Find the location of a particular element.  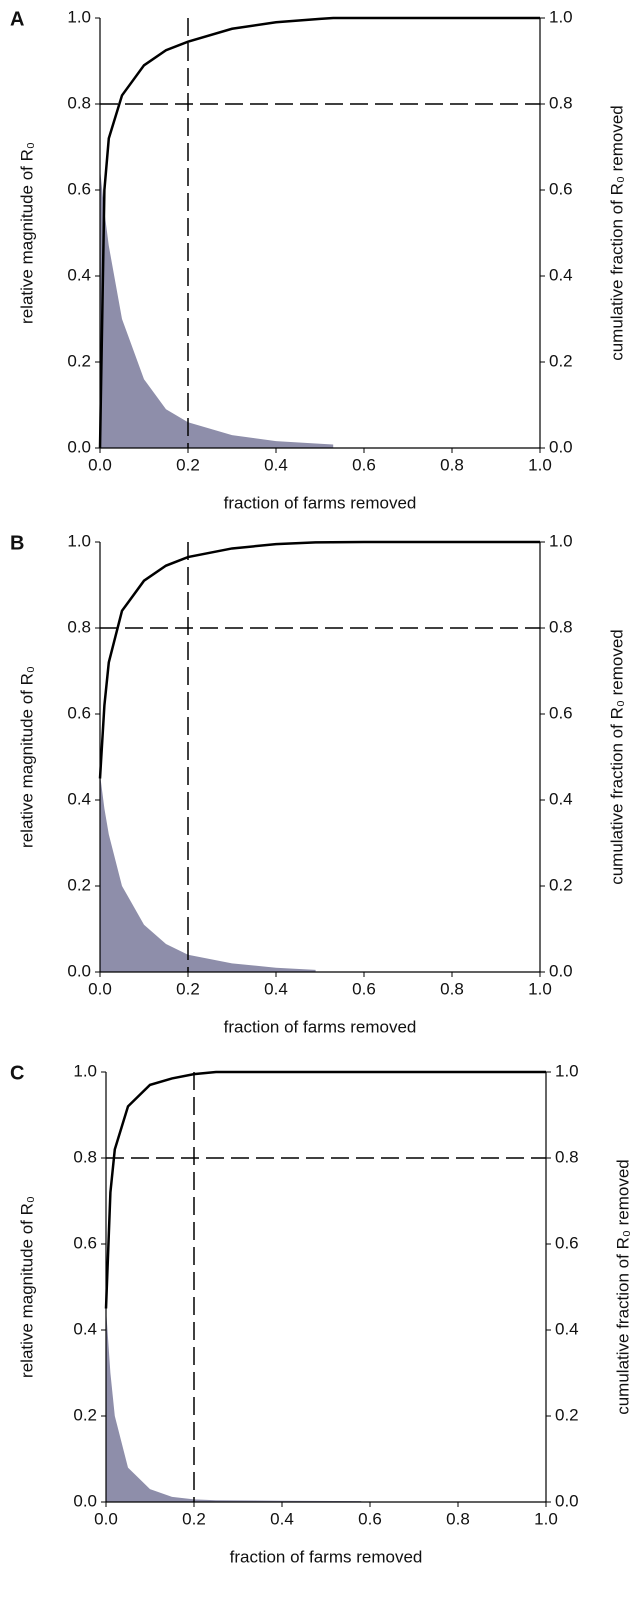

panel-label: C is located at coordinates (17, 1073).